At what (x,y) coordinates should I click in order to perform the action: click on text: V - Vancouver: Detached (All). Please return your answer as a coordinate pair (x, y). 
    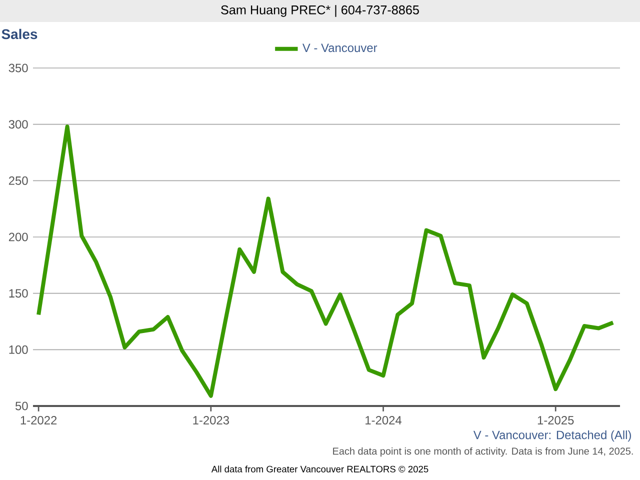
    Looking at the image, I should click on (552, 436).